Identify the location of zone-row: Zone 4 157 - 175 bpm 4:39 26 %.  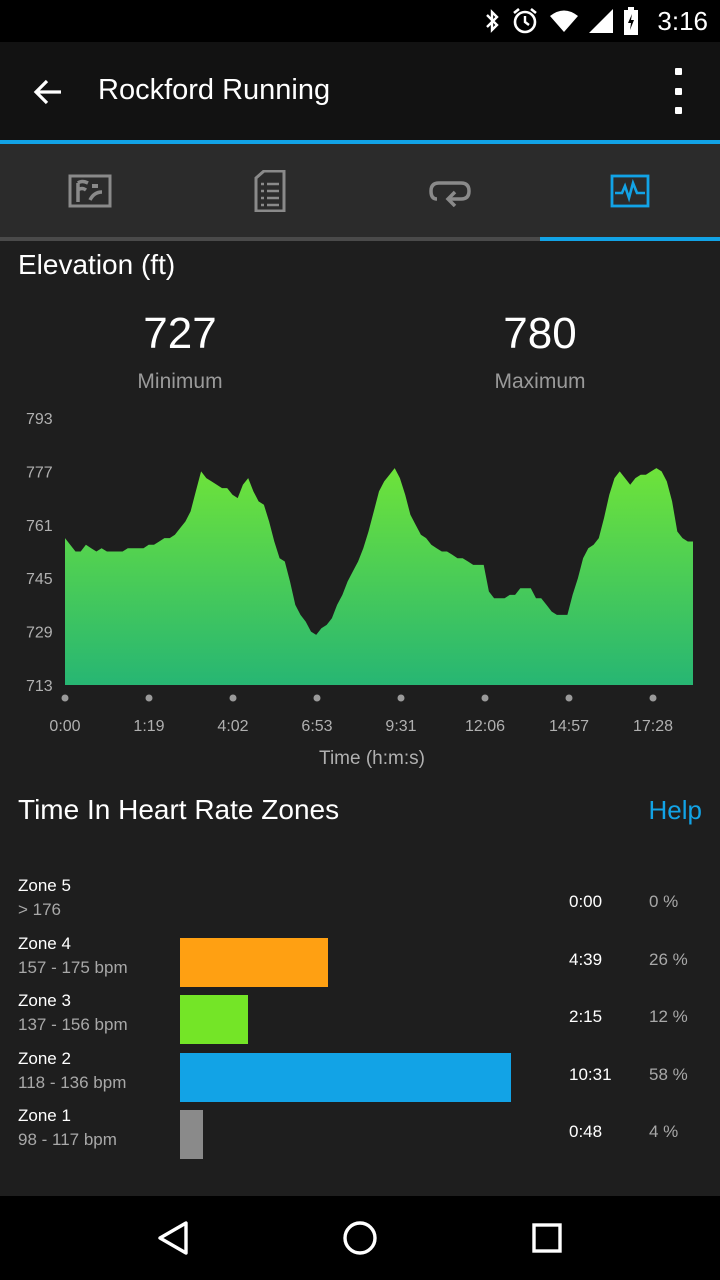
(360, 963).